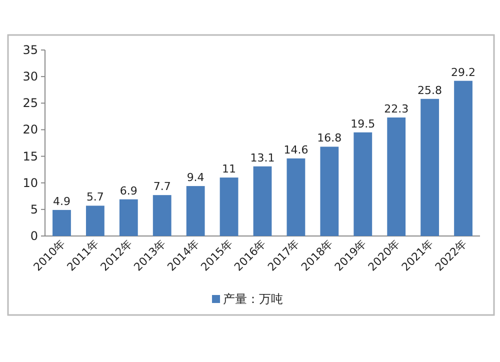  Describe the element at coordinates (430, 90) in the screenshot. I see `data-label: 25.8` at that location.